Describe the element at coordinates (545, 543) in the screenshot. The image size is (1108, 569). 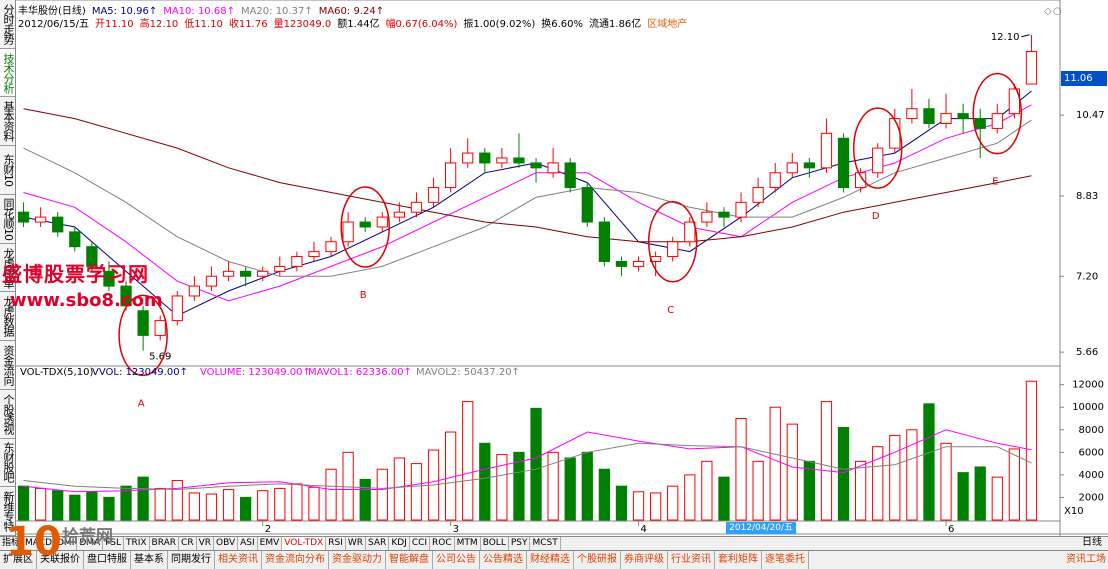
I see `indicator-tab: MCST` at that location.